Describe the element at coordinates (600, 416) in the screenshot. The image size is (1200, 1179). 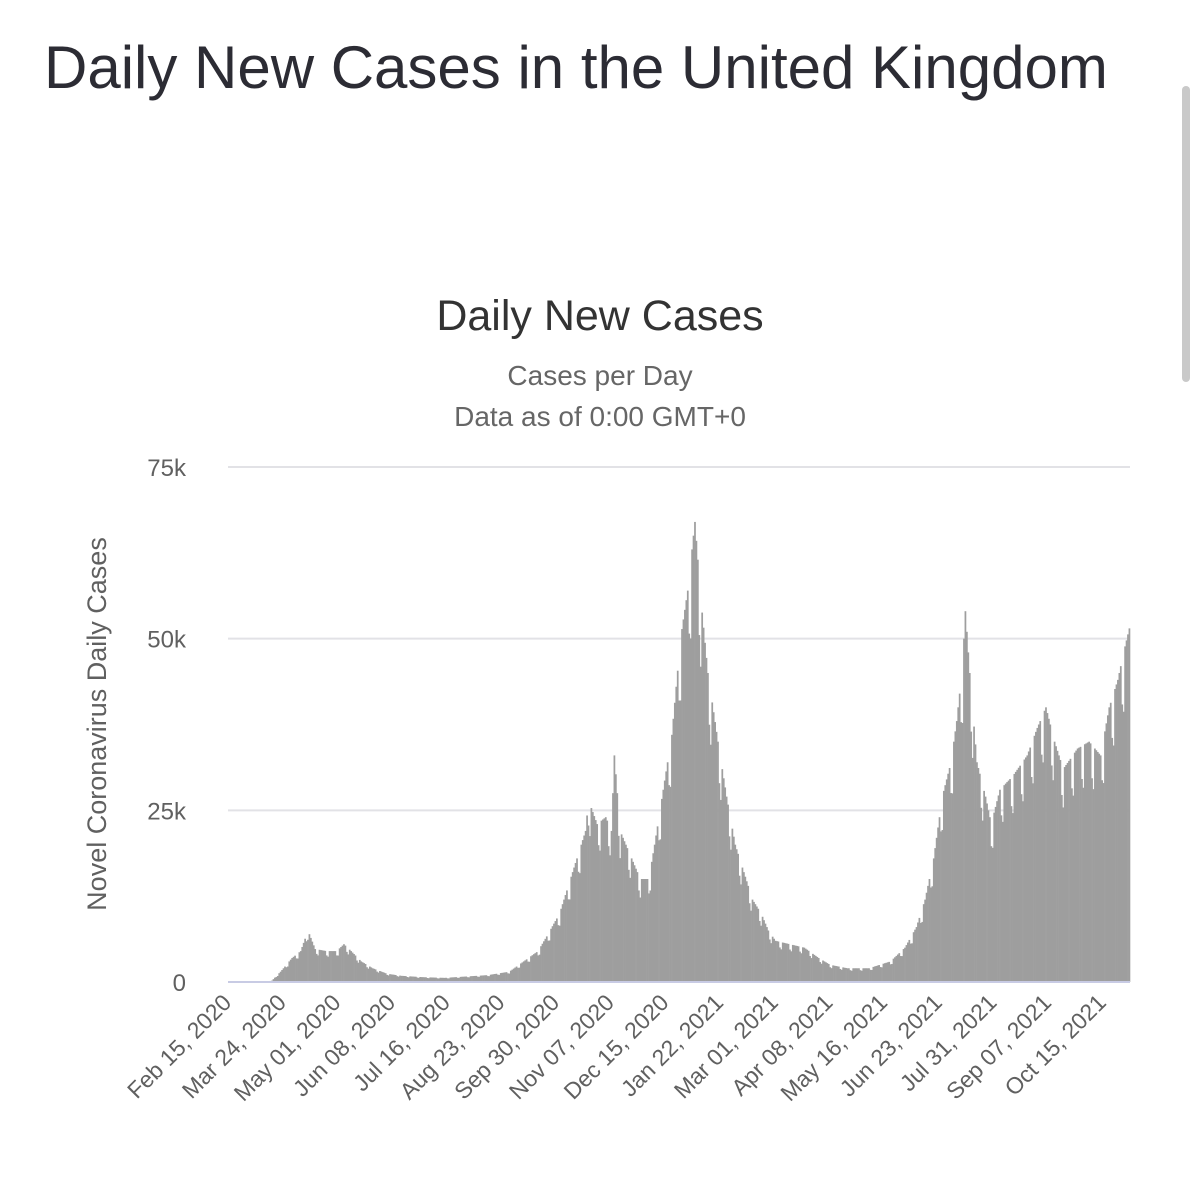
I see `chart-subtitle-line2: Data as of 0:00 GMT+0` at that location.